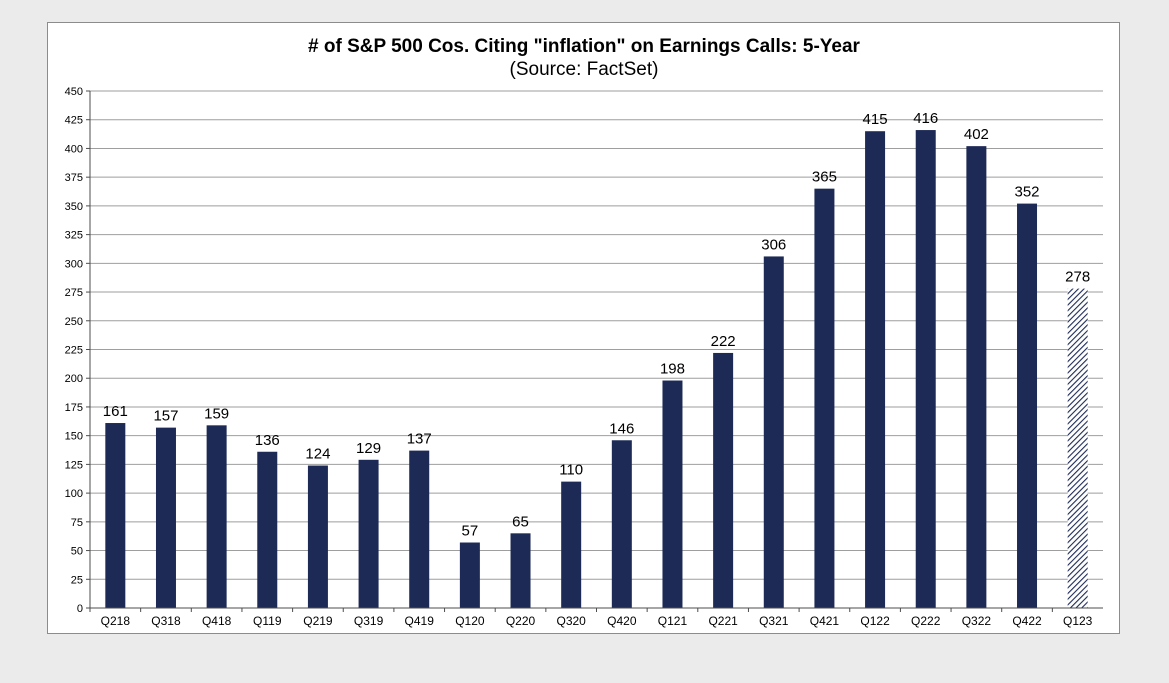  I want to click on bar-Q221, so click(723, 480).